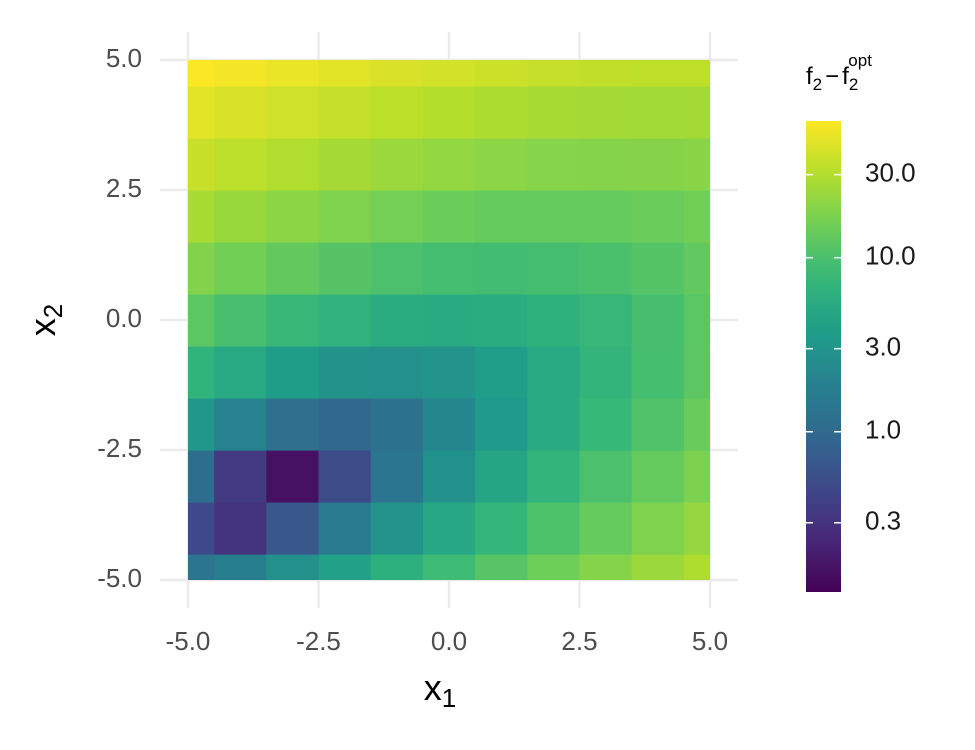  Describe the element at coordinates (433, 687) in the screenshot. I see `x-axis-title-text: x` at that location.